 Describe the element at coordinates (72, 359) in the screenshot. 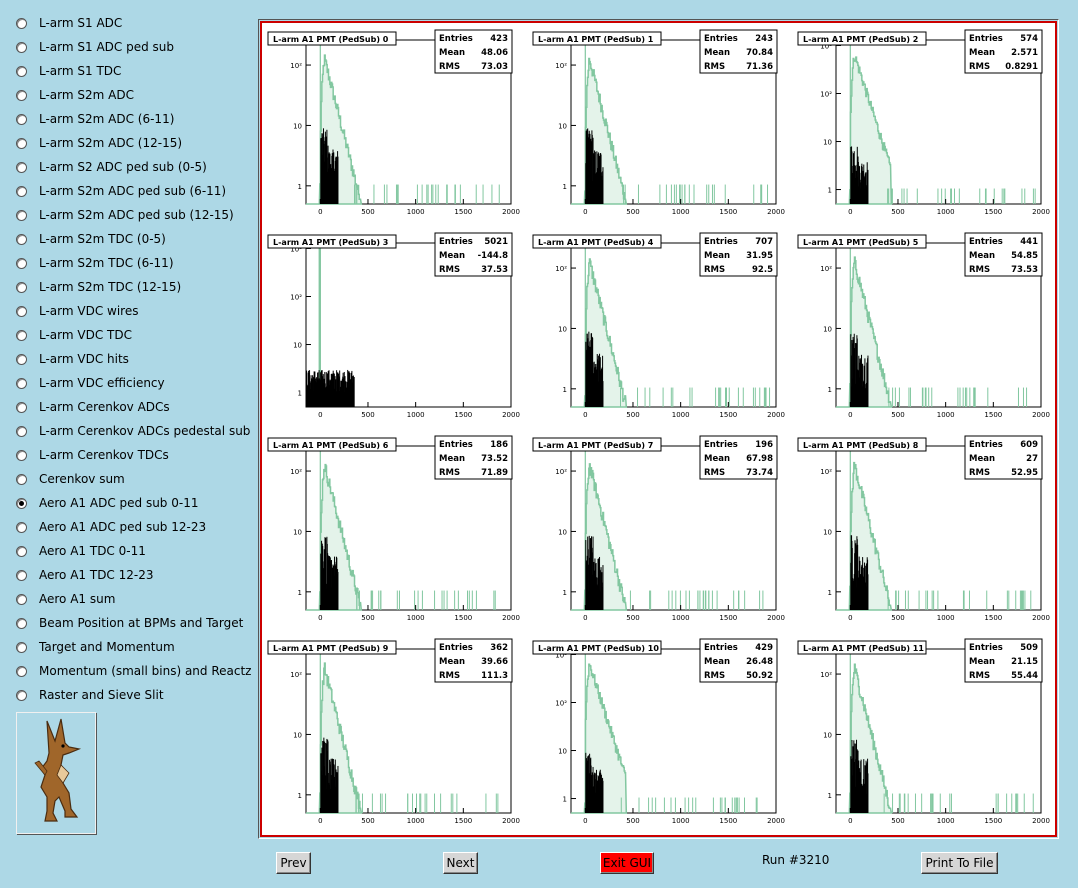

I see `radio-option: L-arm VDC hits` at that location.